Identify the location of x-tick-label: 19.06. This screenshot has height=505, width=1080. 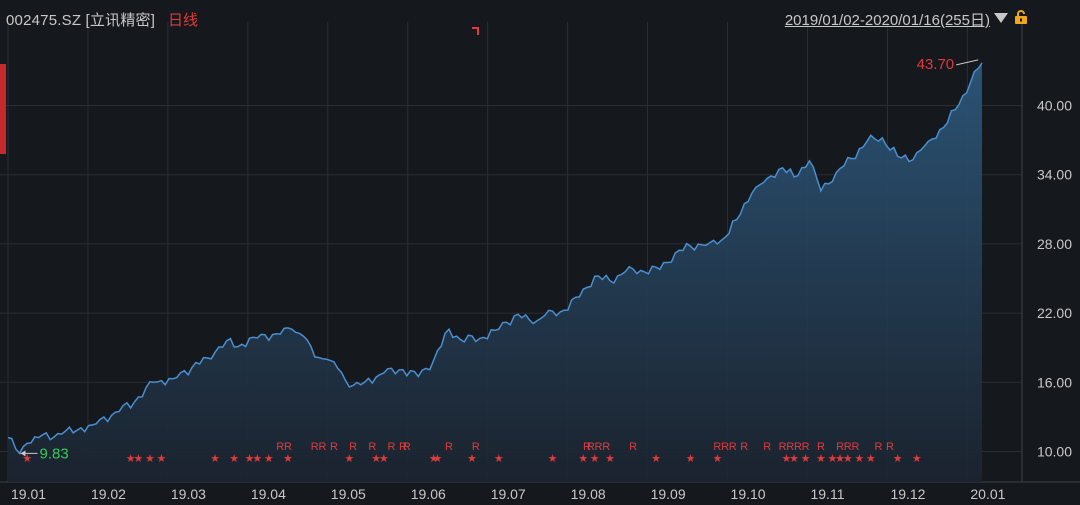
(428, 494).